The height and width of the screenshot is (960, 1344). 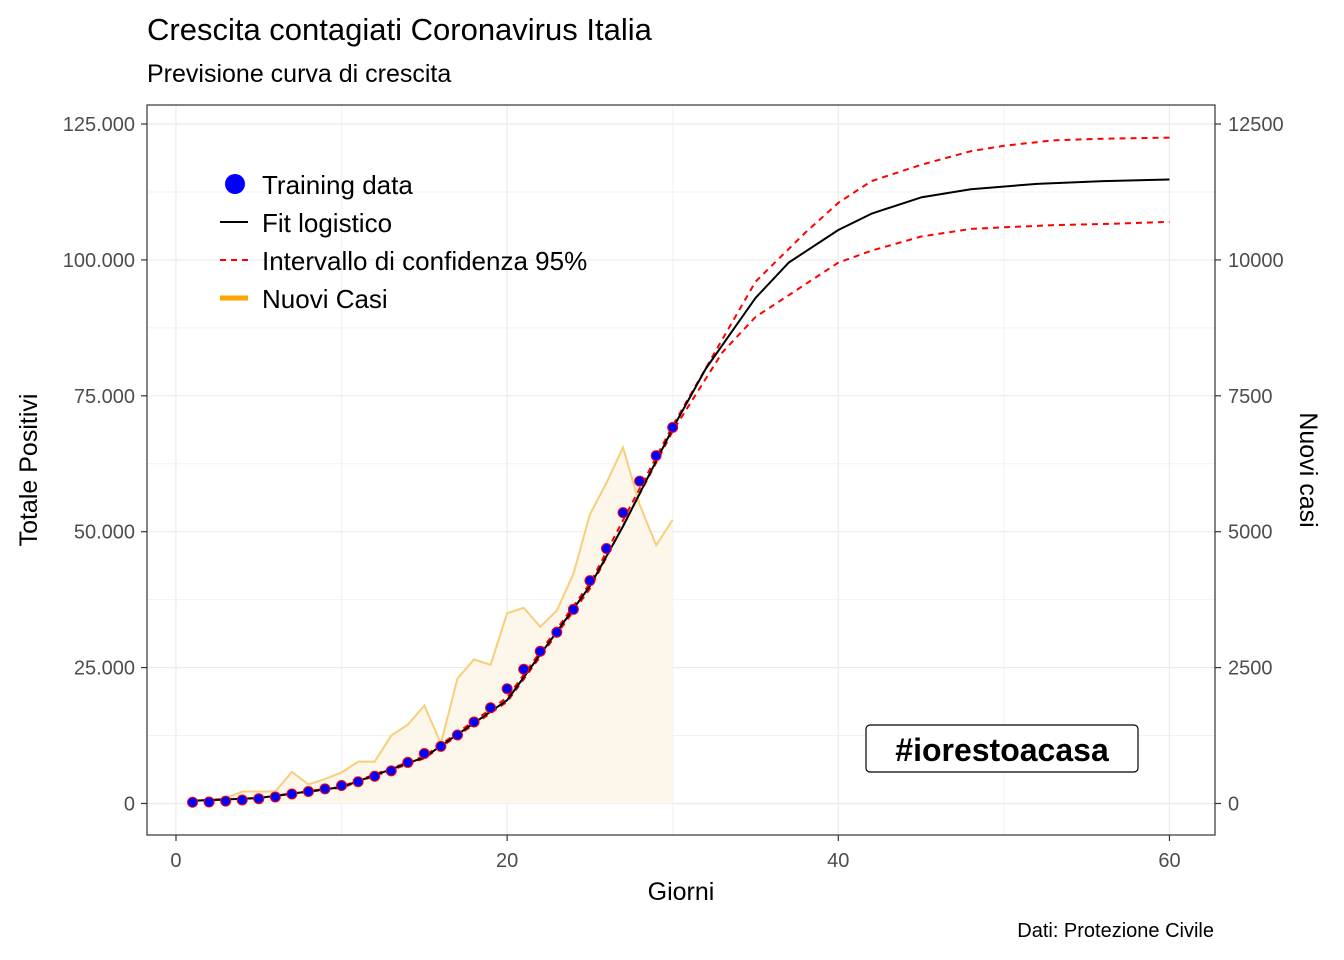 I want to click on nuovi-casi-area, so click(x=432, y=625).